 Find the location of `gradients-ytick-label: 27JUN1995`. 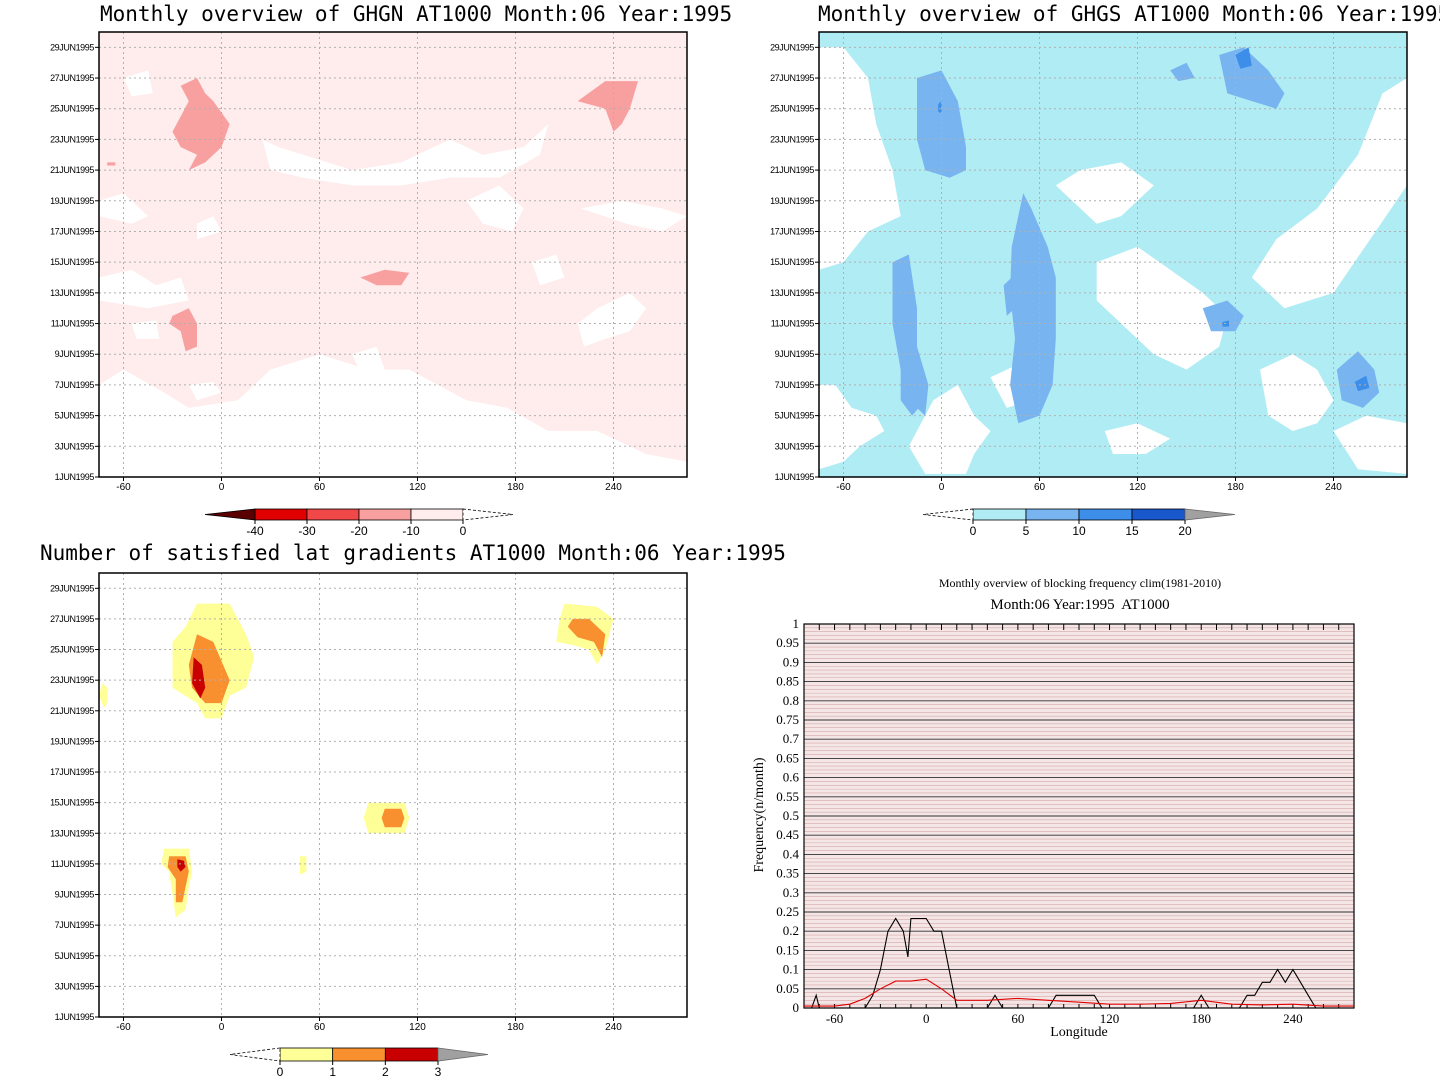

gradients-ytick-label: 27JUN1995 is located at coordinates (72, 619).